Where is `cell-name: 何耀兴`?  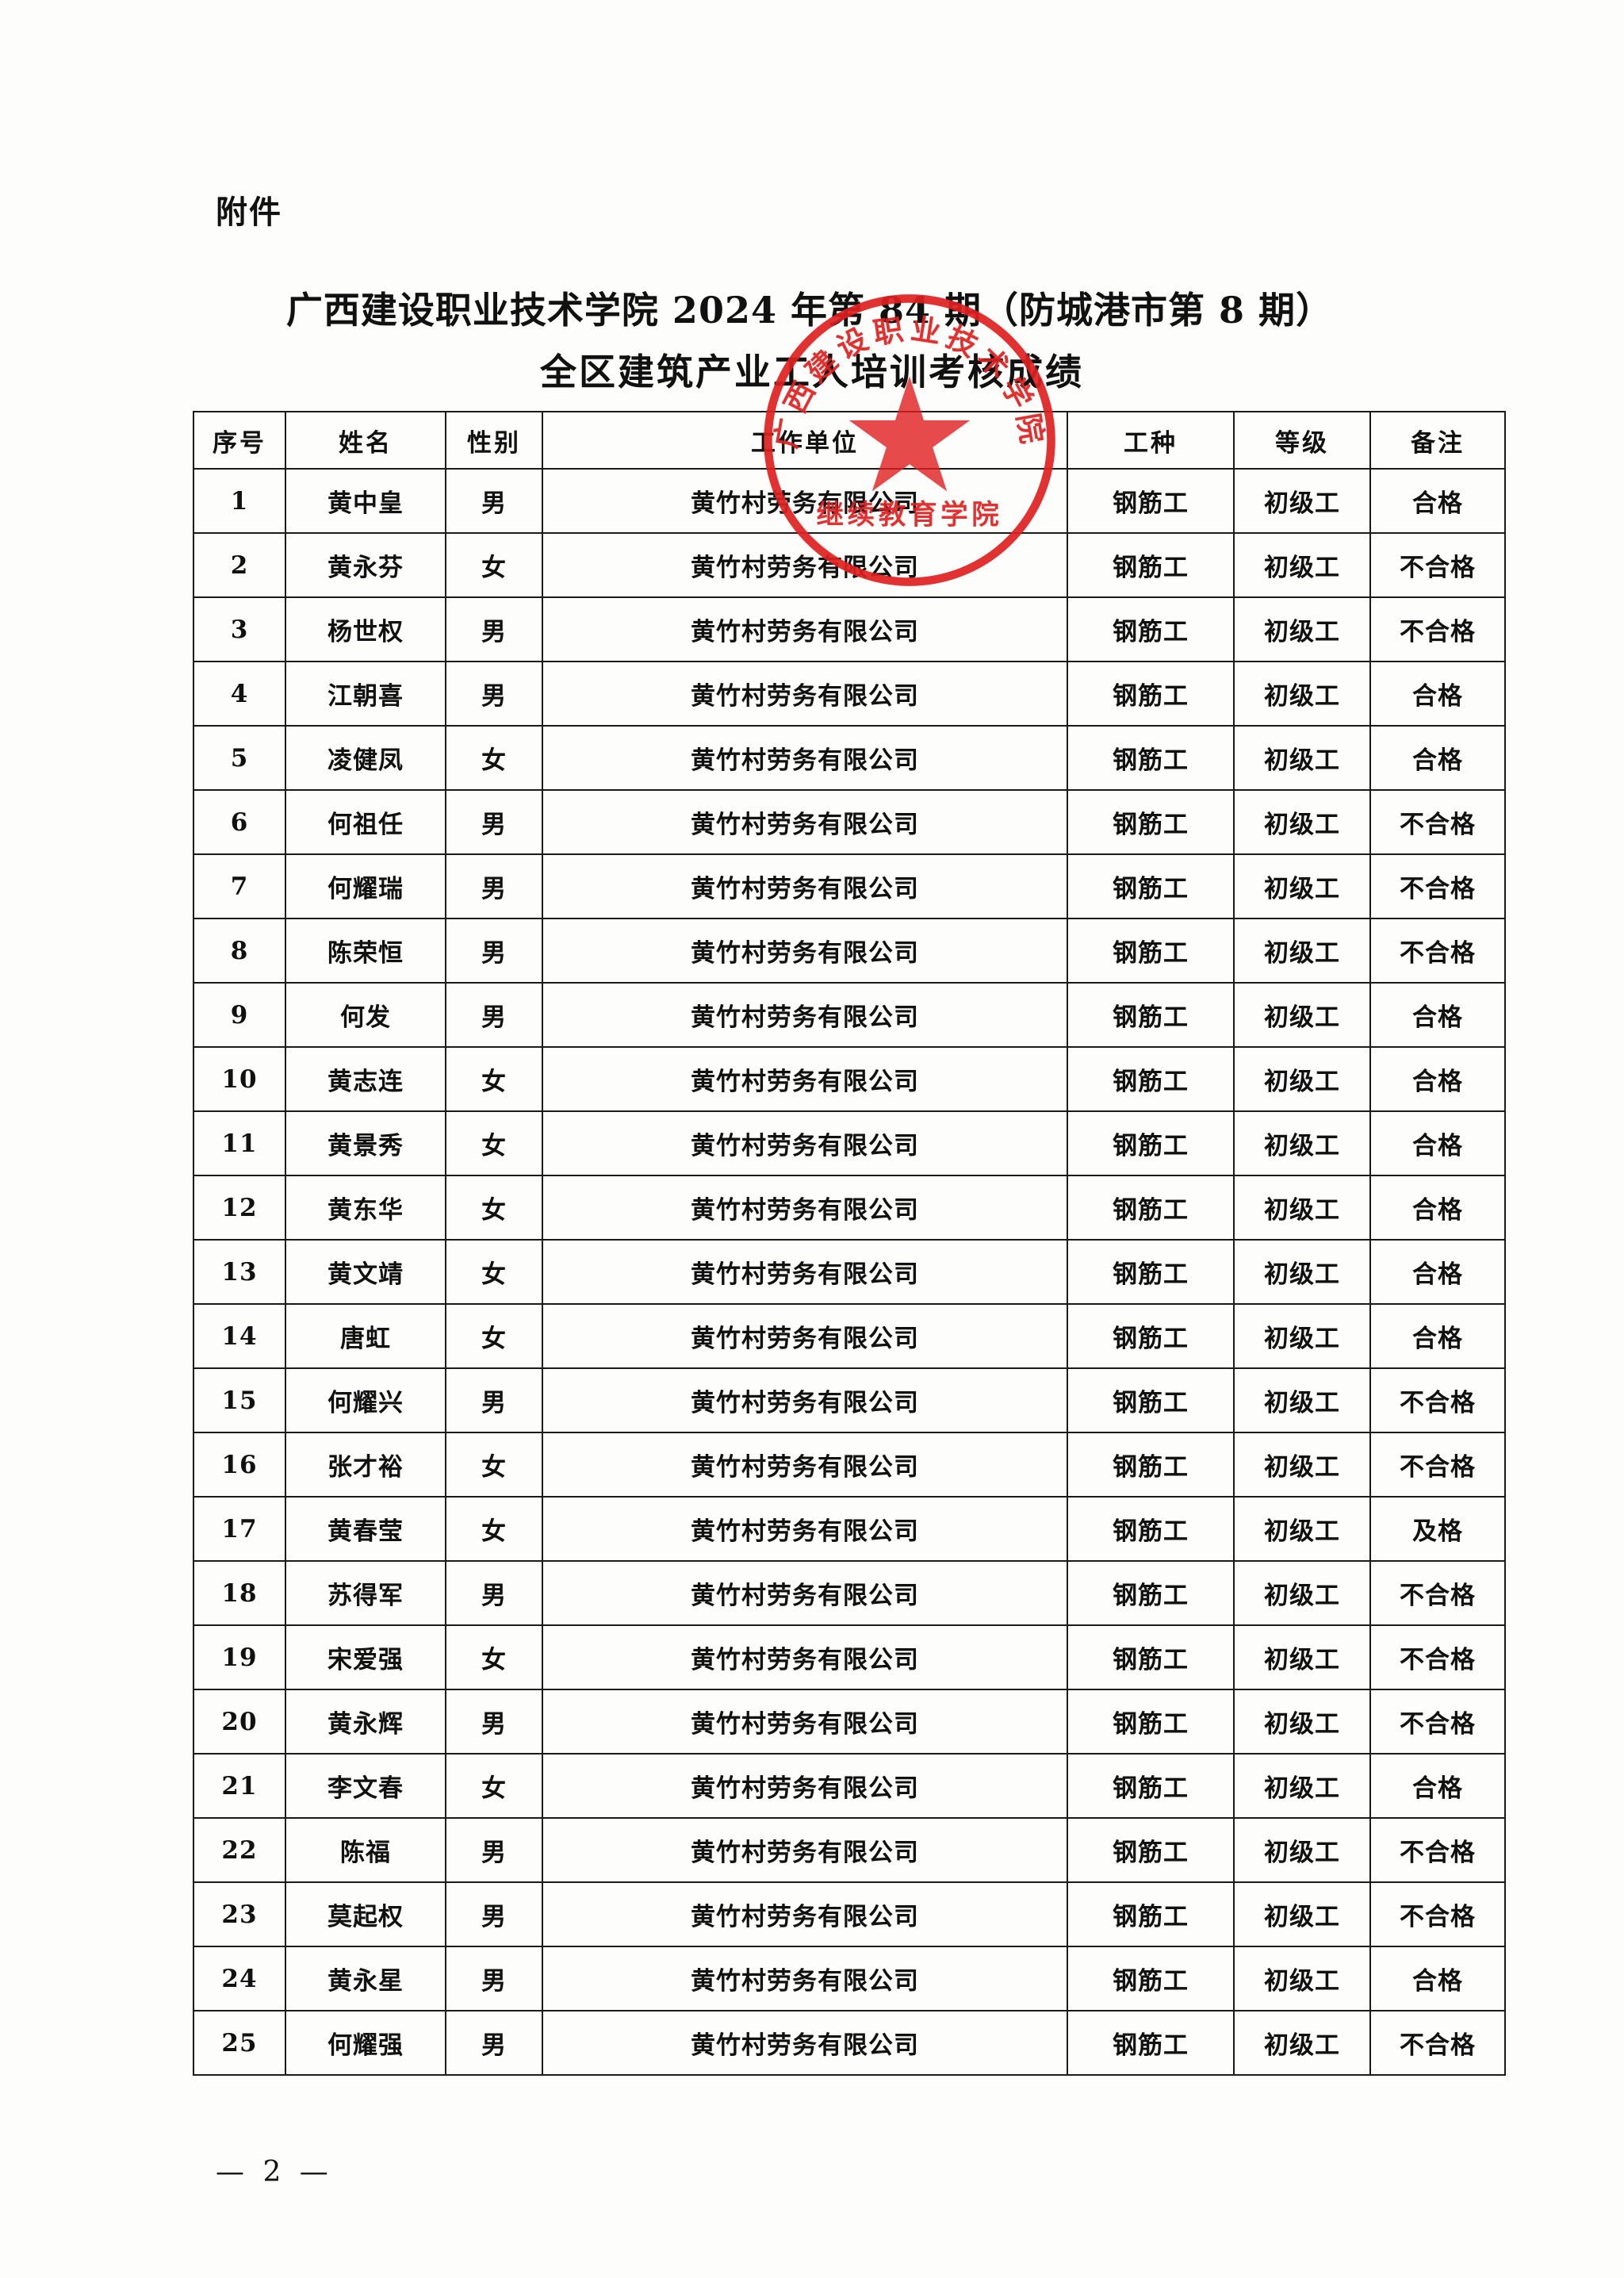 cell-name: 何耀兴 is located at coordinates (365, 1400).